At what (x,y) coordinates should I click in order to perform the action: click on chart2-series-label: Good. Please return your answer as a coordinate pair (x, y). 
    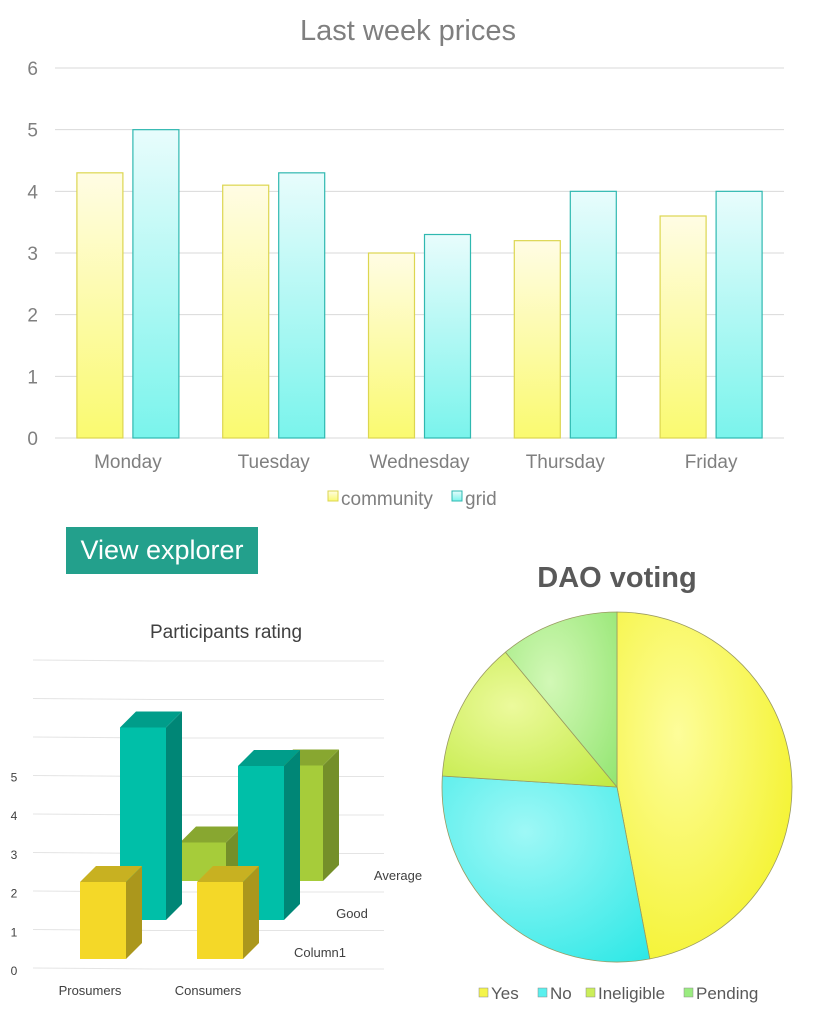
    Looking at the image, I should click on (352, 913).